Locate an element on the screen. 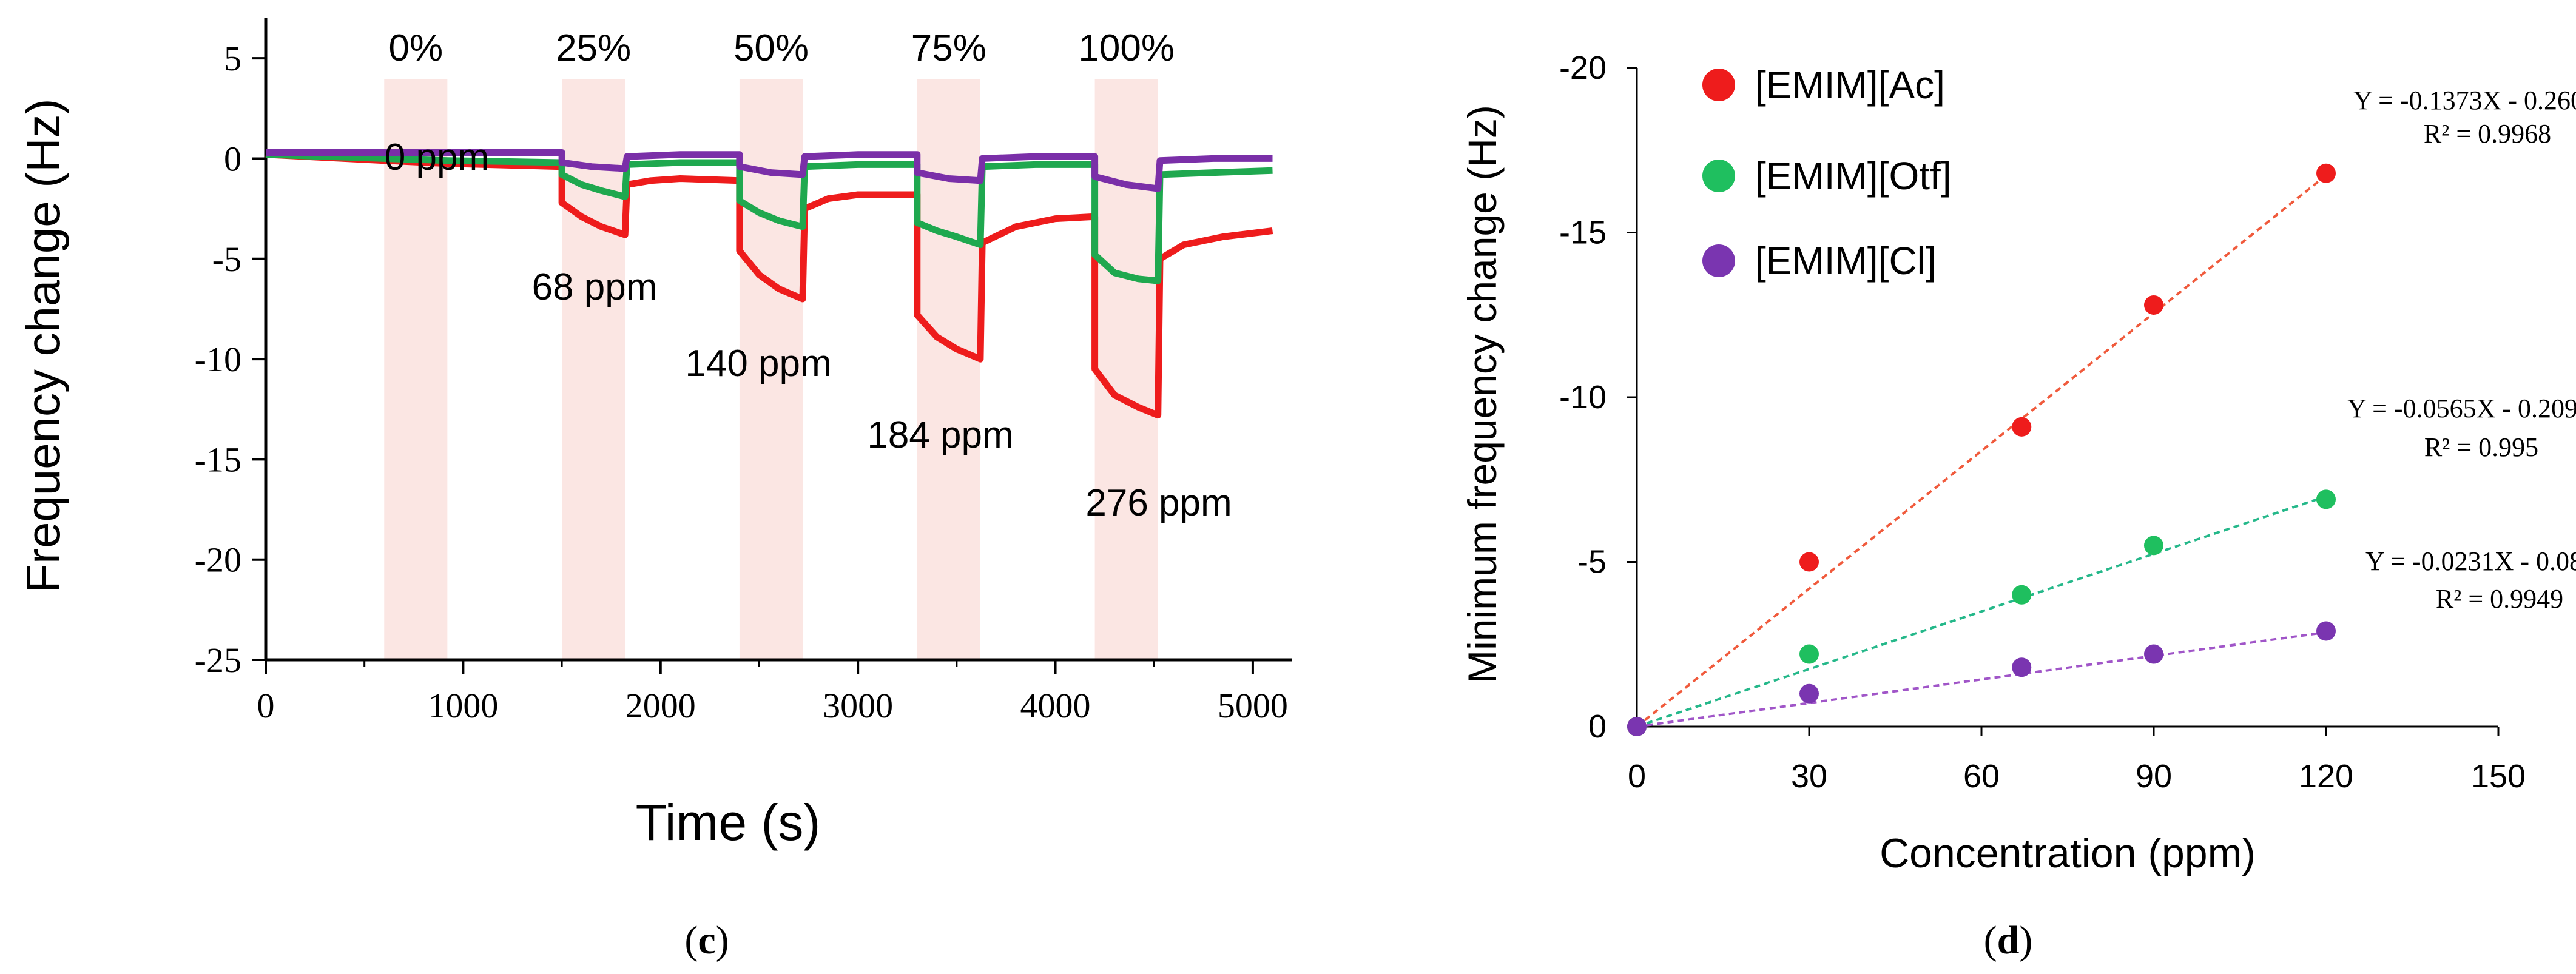 This screenshot has width=2576, height=974. panel-caption-d: (d) is located at coordinates (2008, 940).